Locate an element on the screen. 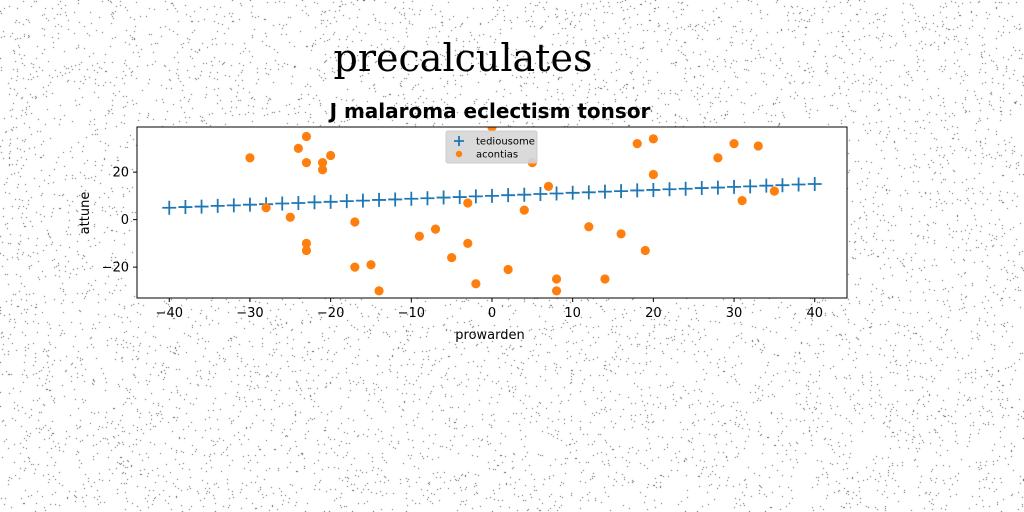 The image size is (1024, 512). y-tick-label: 20 is located at coordinates (120, 173).